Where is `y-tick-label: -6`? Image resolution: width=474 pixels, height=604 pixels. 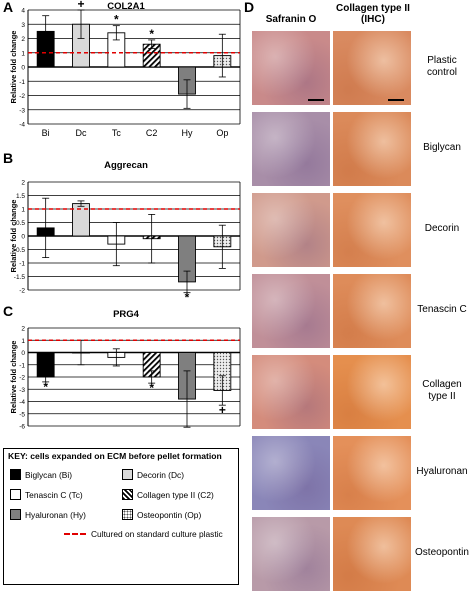 y-tick-label: -6 is located at coordinates (22, 427).